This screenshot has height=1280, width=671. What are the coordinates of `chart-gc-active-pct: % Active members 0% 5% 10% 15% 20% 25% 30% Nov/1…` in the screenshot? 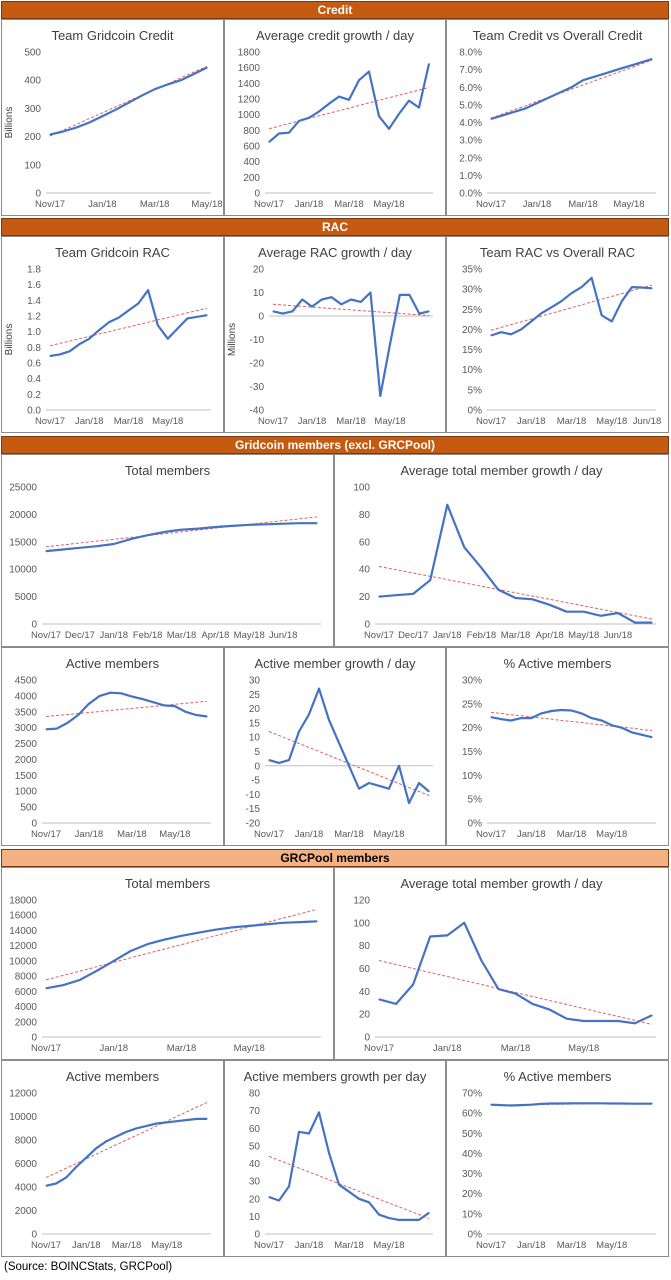 It's located at (559, 748).